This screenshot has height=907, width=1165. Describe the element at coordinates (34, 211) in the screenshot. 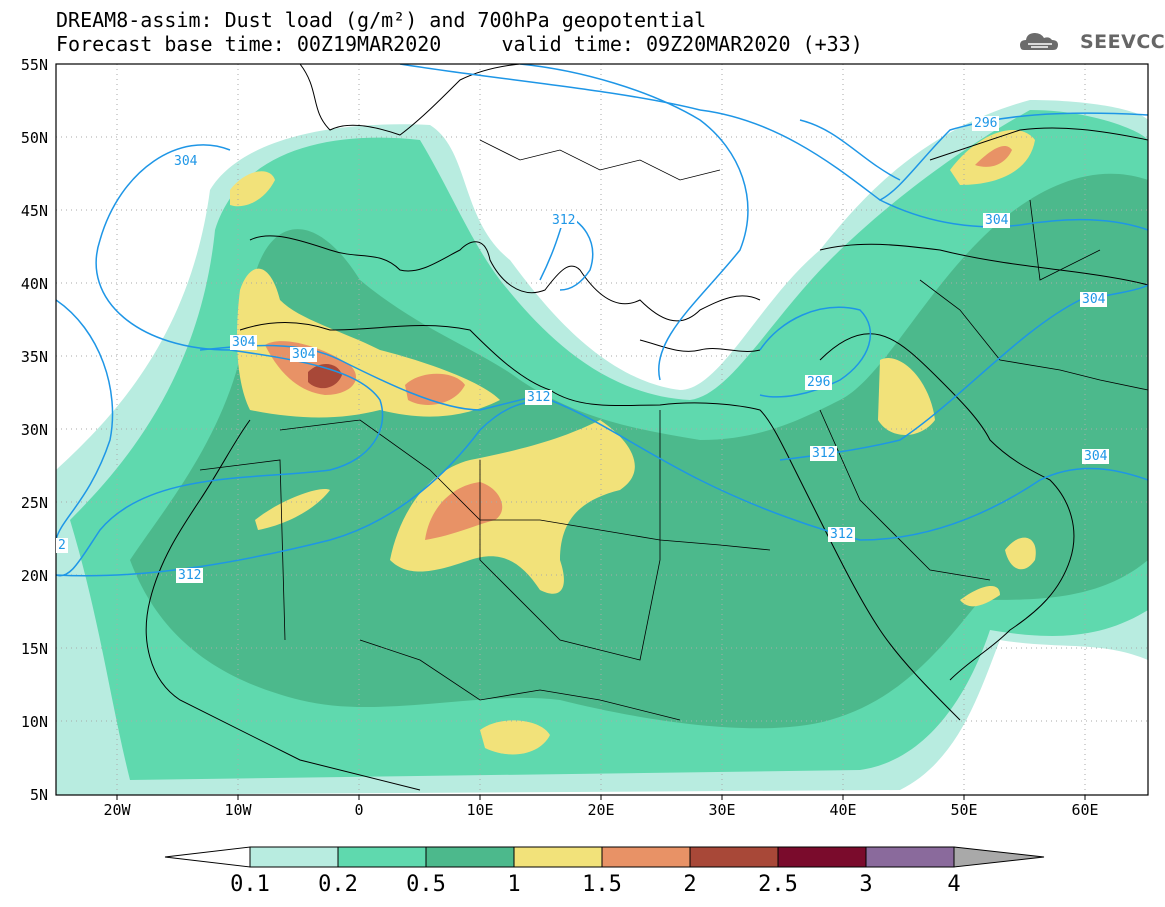

I see `lat-label: 45N` at that location.